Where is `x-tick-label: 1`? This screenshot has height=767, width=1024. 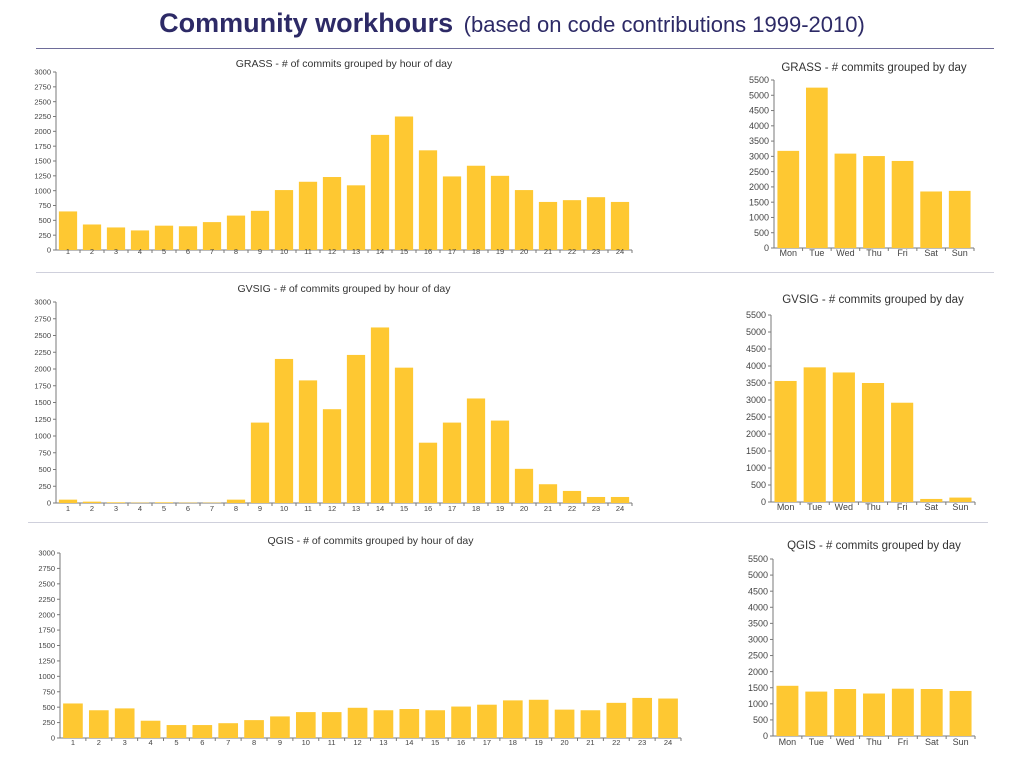 x-tick-label: 1 is located at coordinates (73, 742).